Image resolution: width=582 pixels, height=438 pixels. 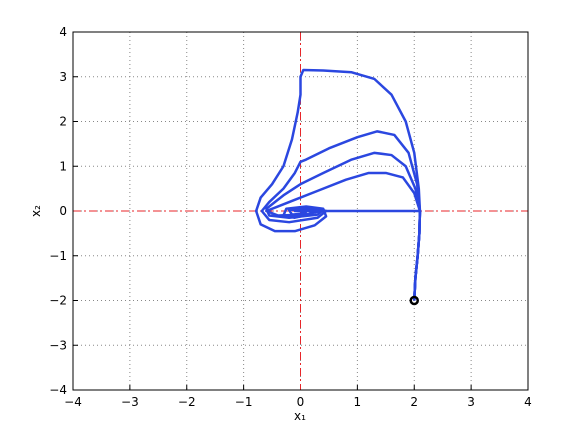 What do you see at coordinates (36, 211) in the screenshot?
I see `y-axis-label: x₂` at bounding box center [36, 211].